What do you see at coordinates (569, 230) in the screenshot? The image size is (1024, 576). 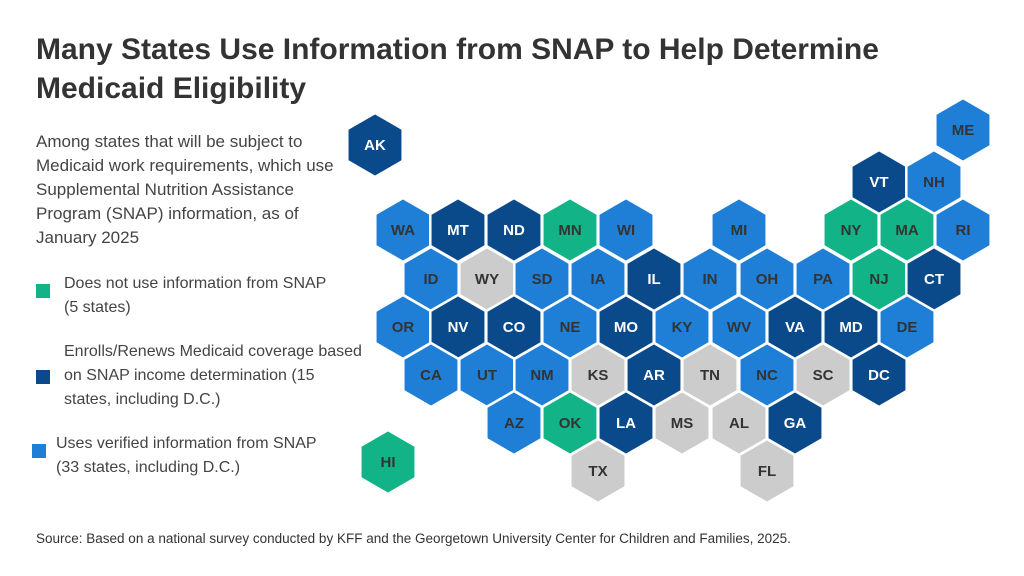 I see `state-label: MN` at bounding box center [569, 230].